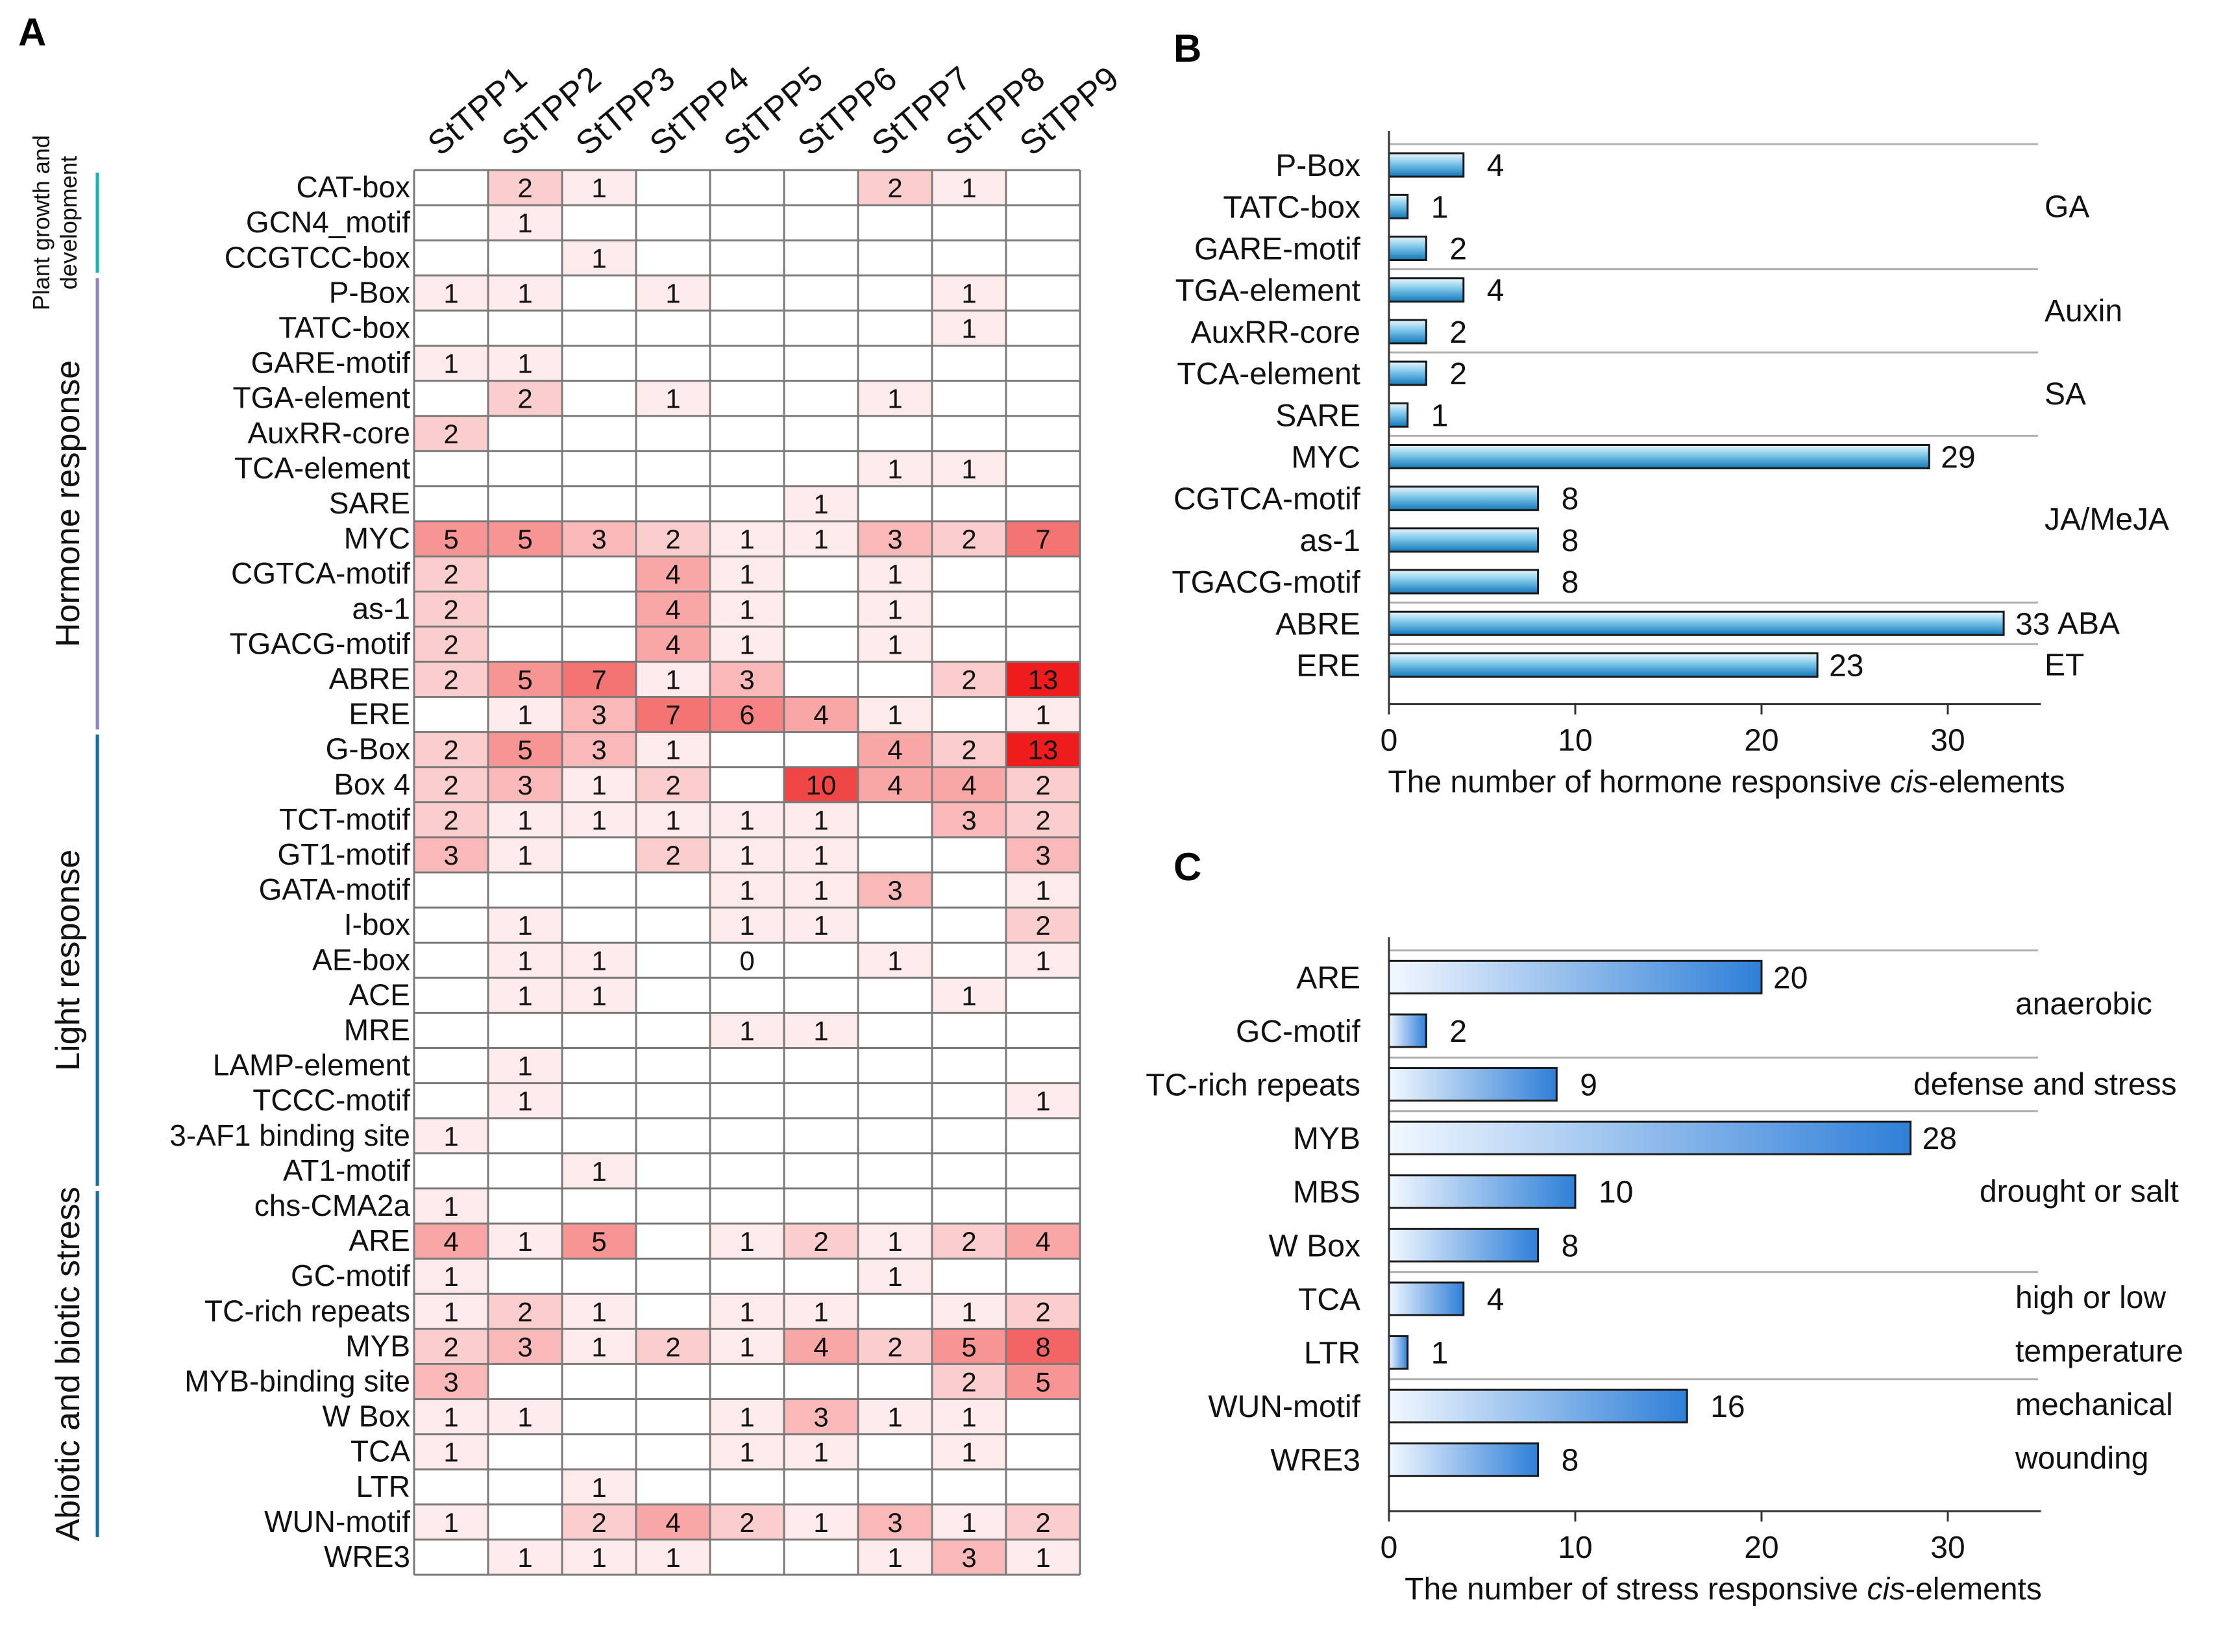  What do you see at coordinates (1996, 783) in the screenshot?
I see `x-axis-label-part: -elements` at bounding box center [1996, 783].